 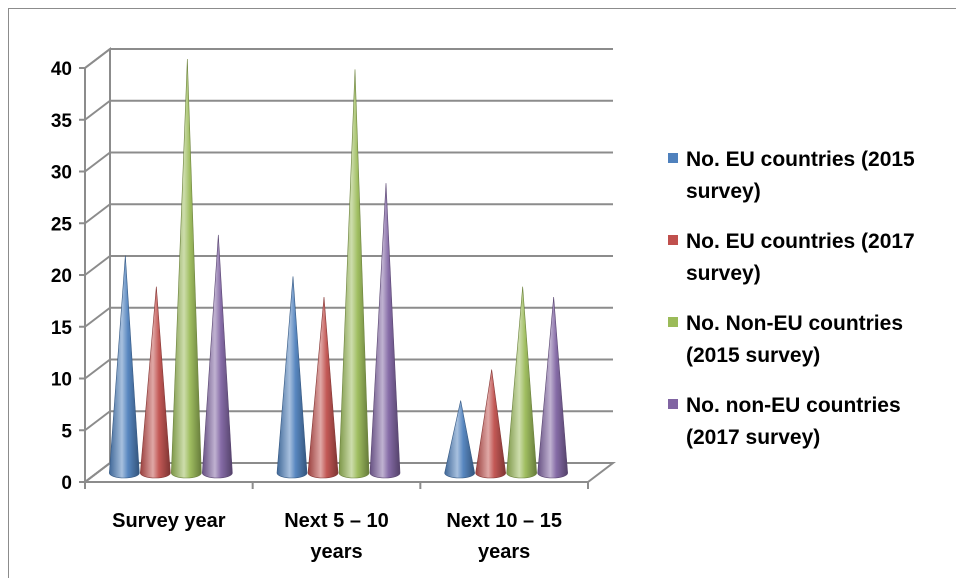 What do you see at coordinates (800, 175) in the screenshot?
I see `legend-label: No. EU countries (2015 survey)` at bounding box center [800, 175].